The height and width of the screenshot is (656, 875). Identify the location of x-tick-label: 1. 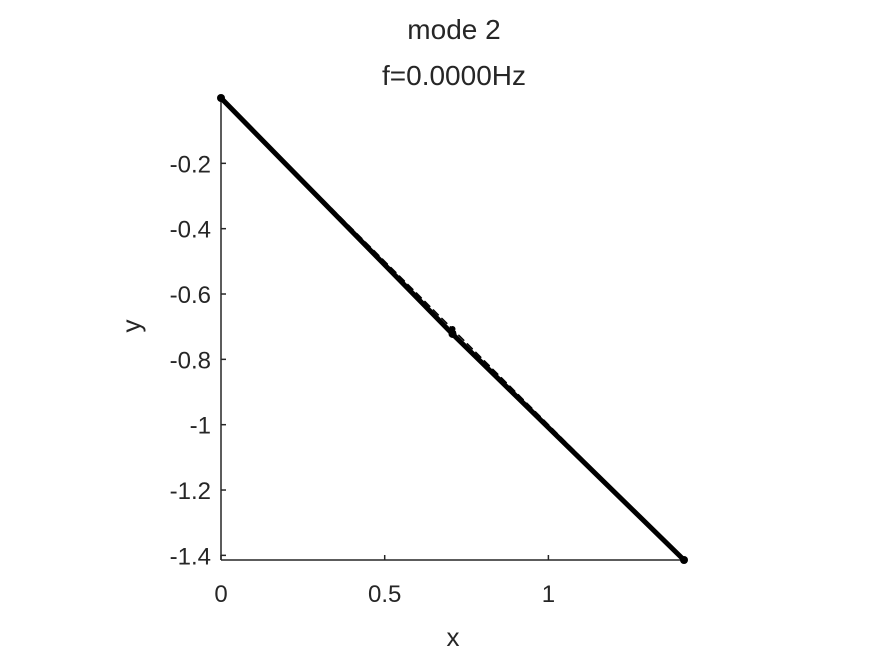
(548, 594).